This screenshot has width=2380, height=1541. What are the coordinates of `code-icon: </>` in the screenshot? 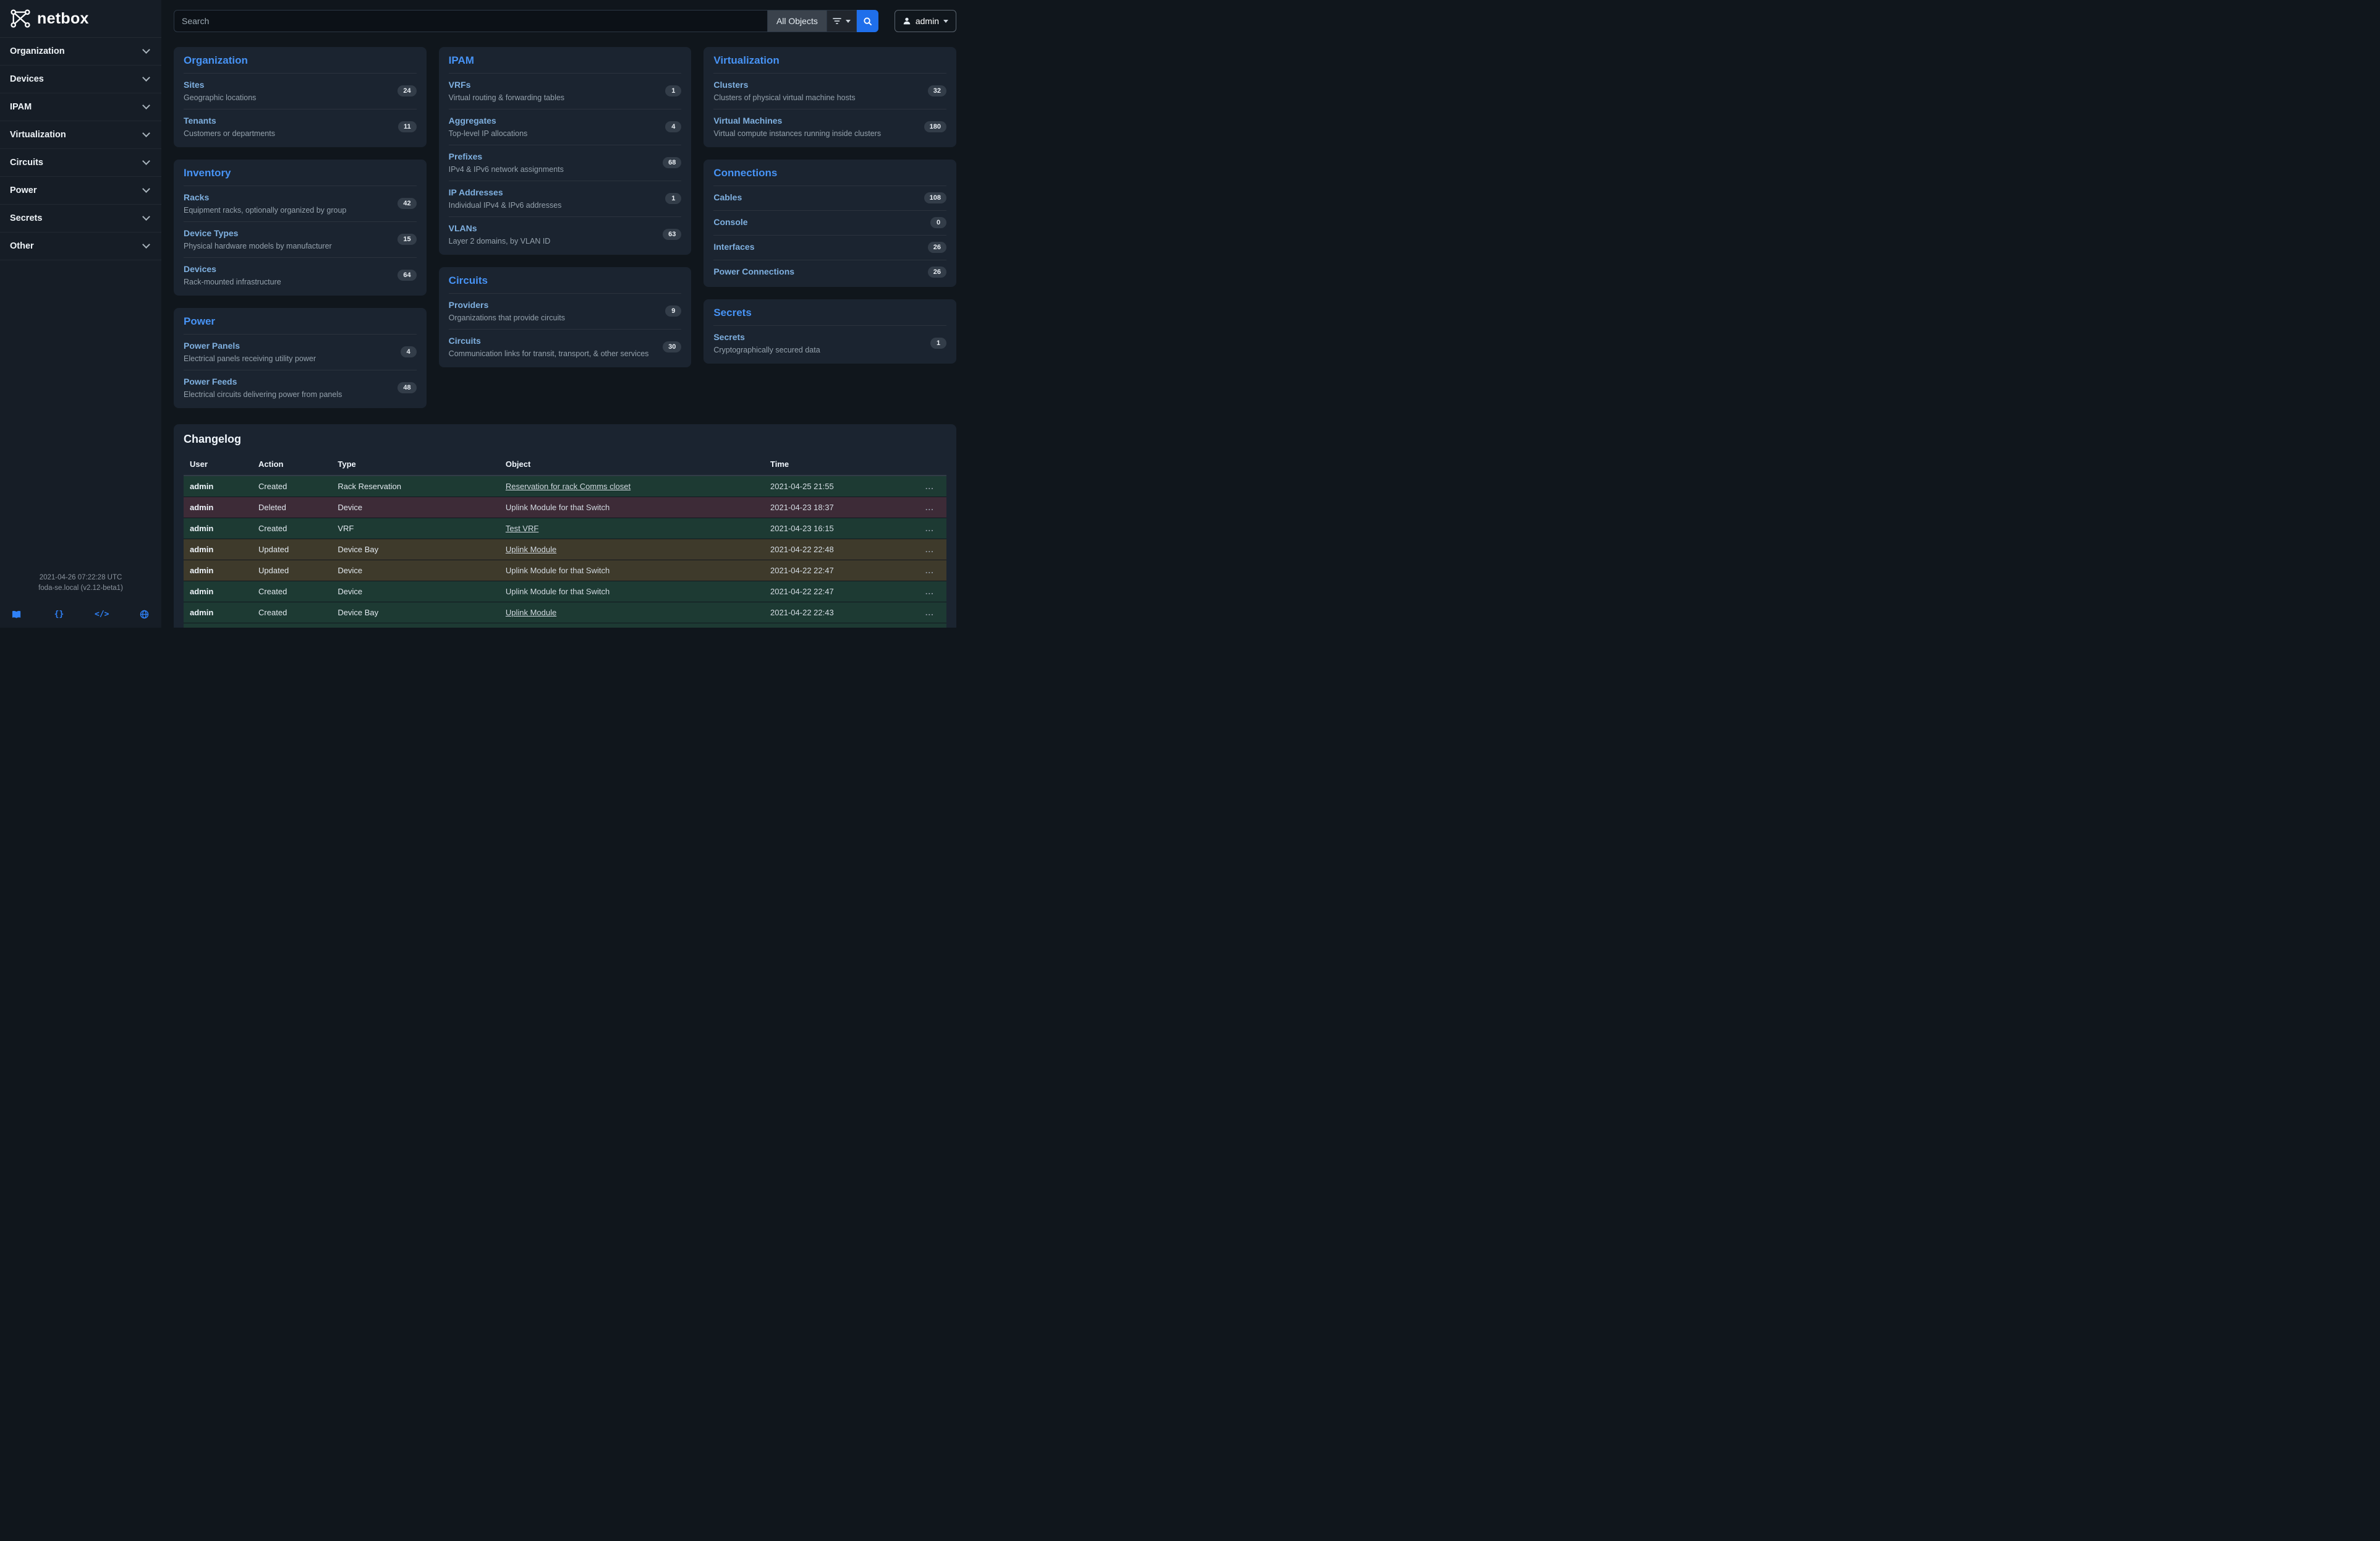 It's located at (102, 614).